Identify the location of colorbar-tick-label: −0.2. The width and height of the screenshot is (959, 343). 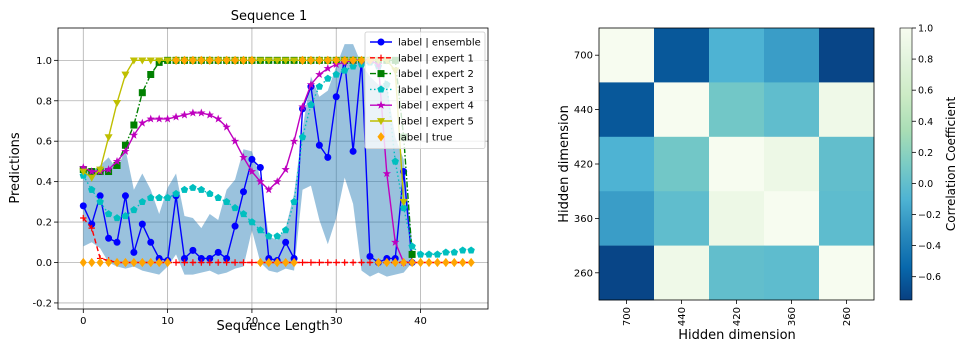
(929, 215).